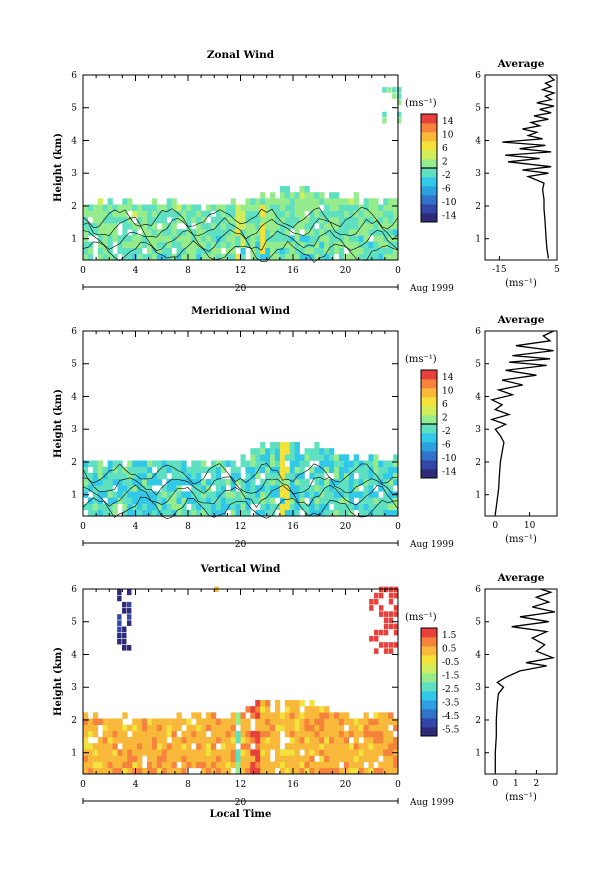 This screenshot has width=612, height=873. I want to click on profile-y-tick-label: 3, so click(478, 430).